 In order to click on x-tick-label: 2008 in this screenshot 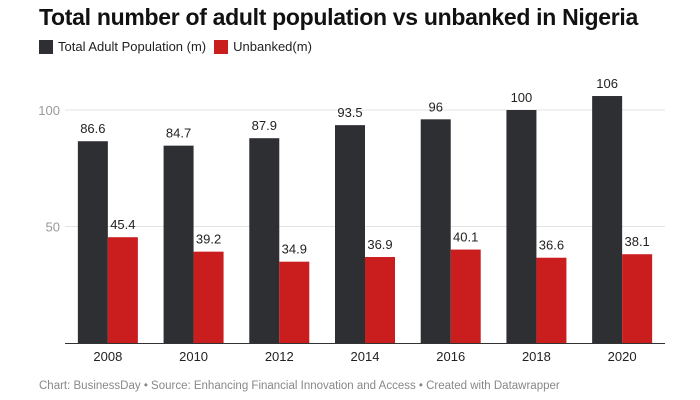, I will do `click(107, 356)`.